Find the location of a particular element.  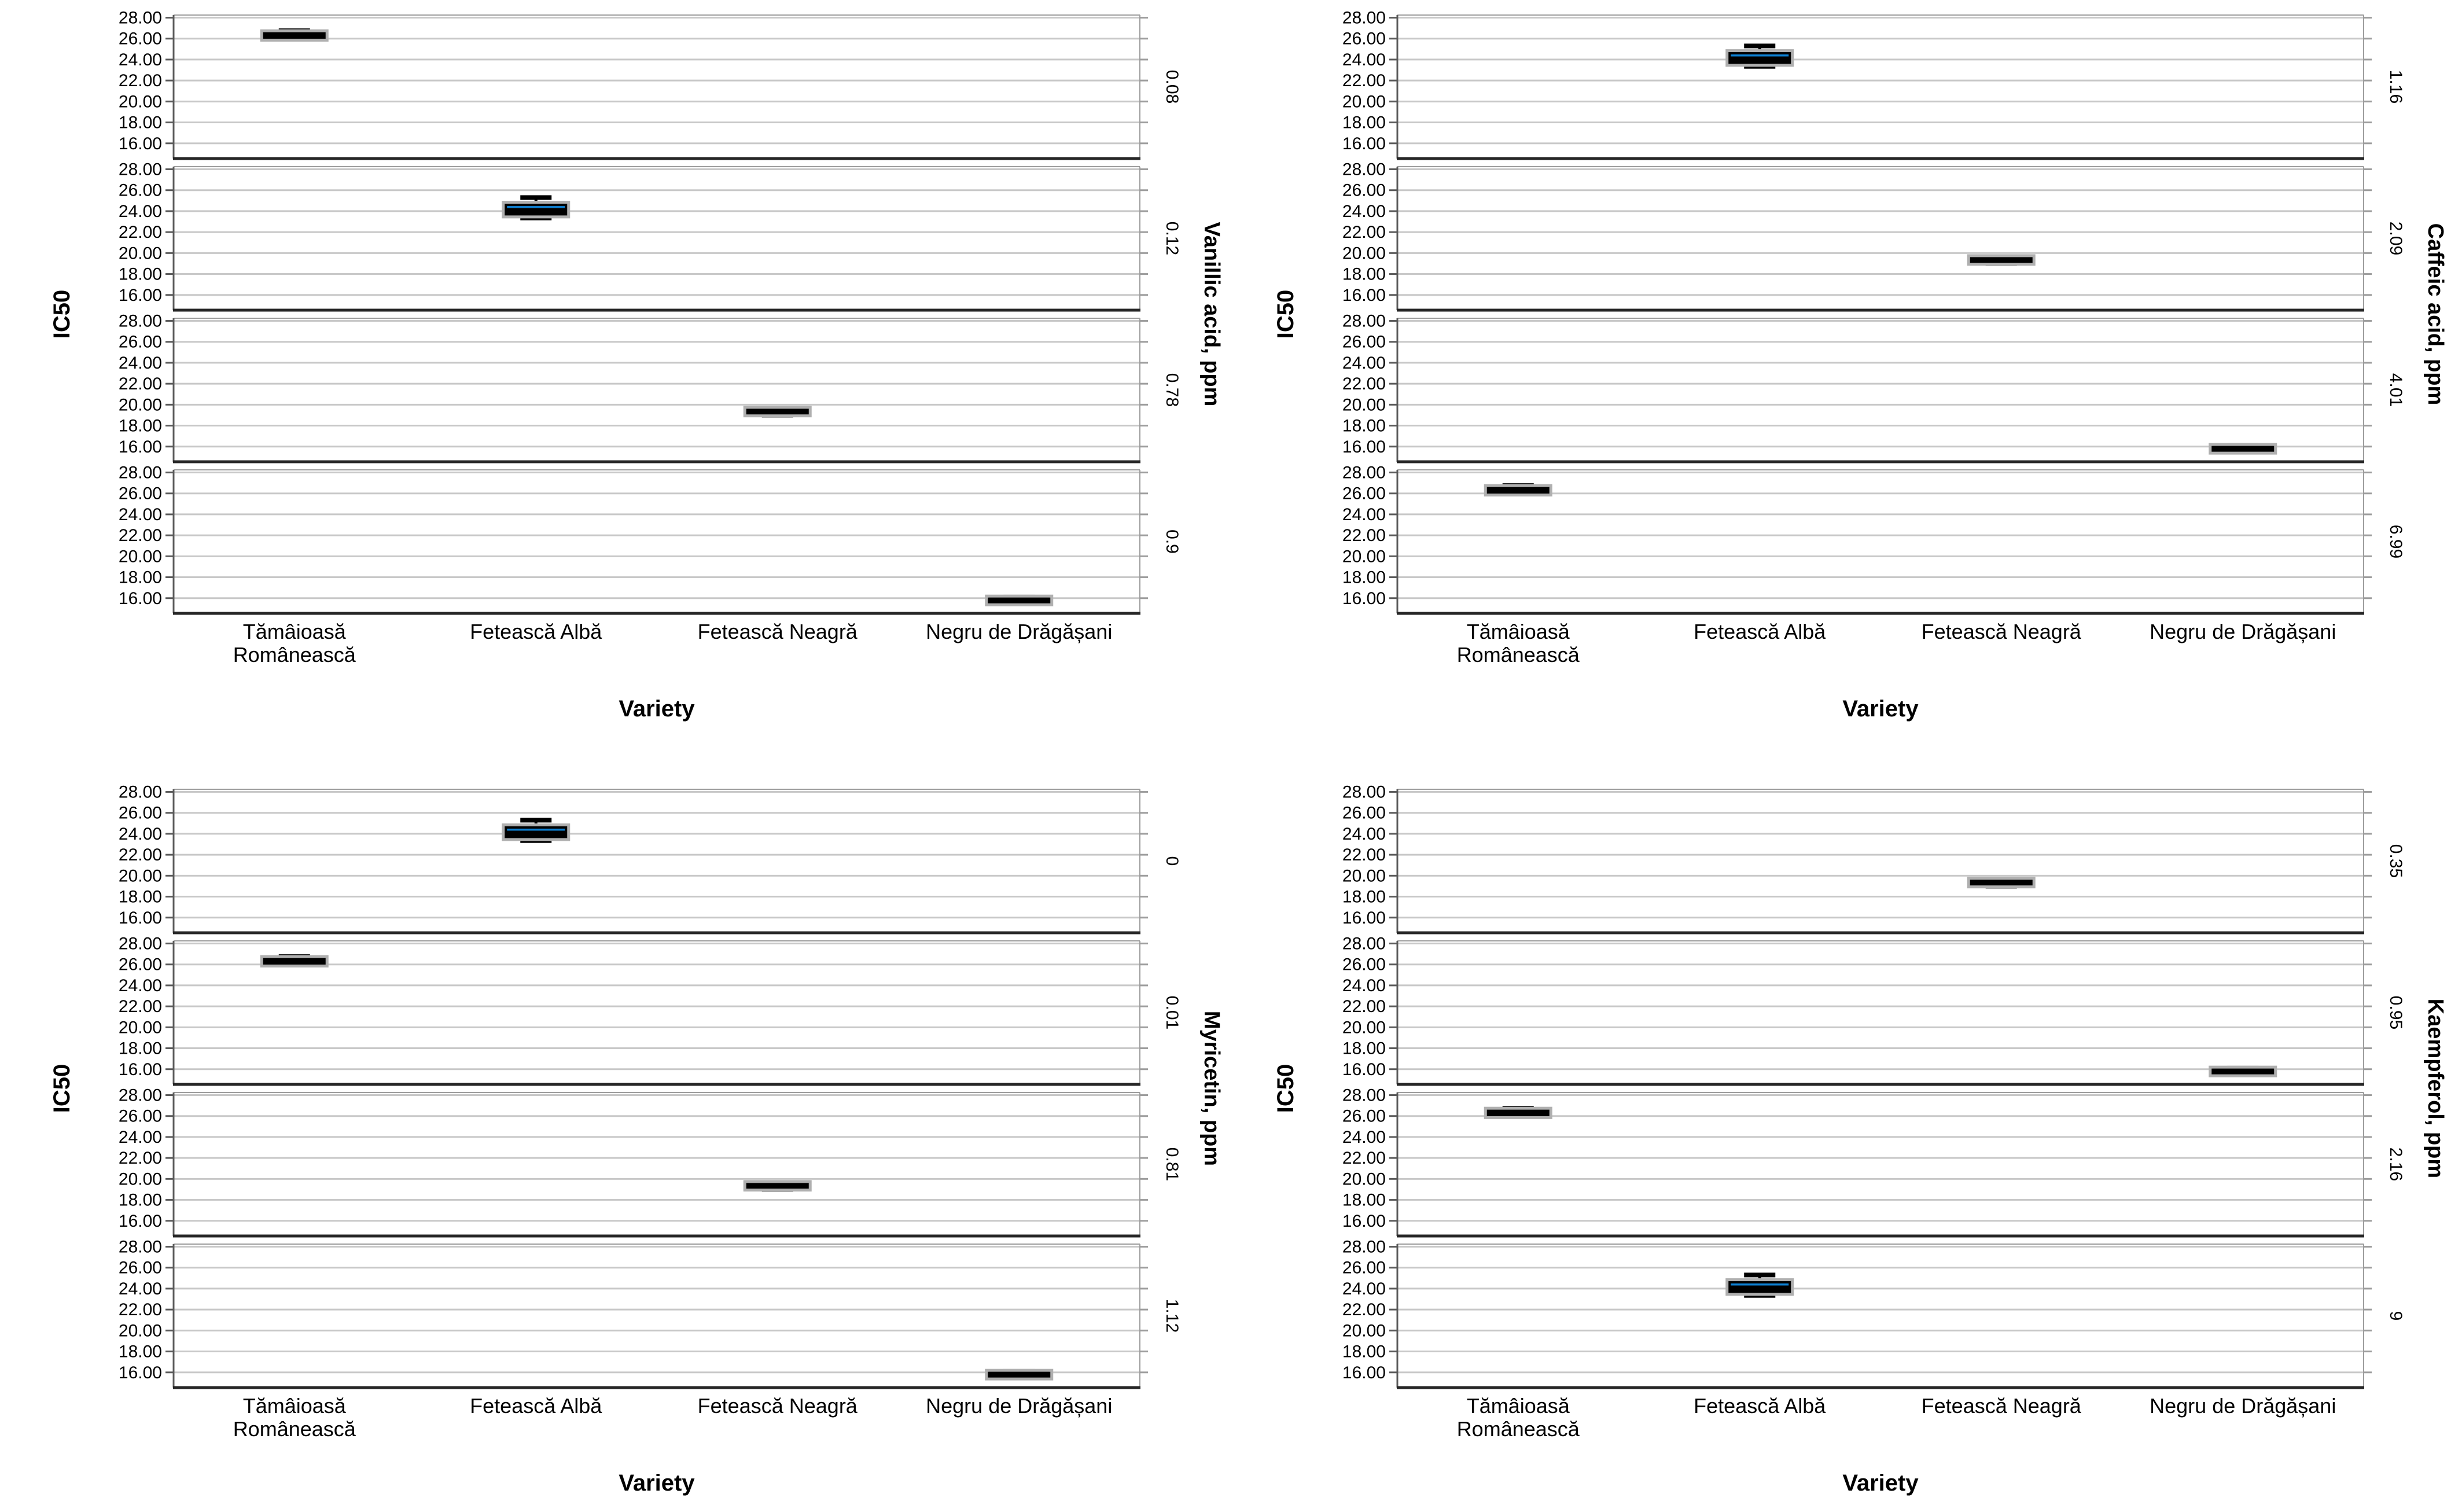

panel-value-label: 6.99 is located at coordinates (2395, 541).